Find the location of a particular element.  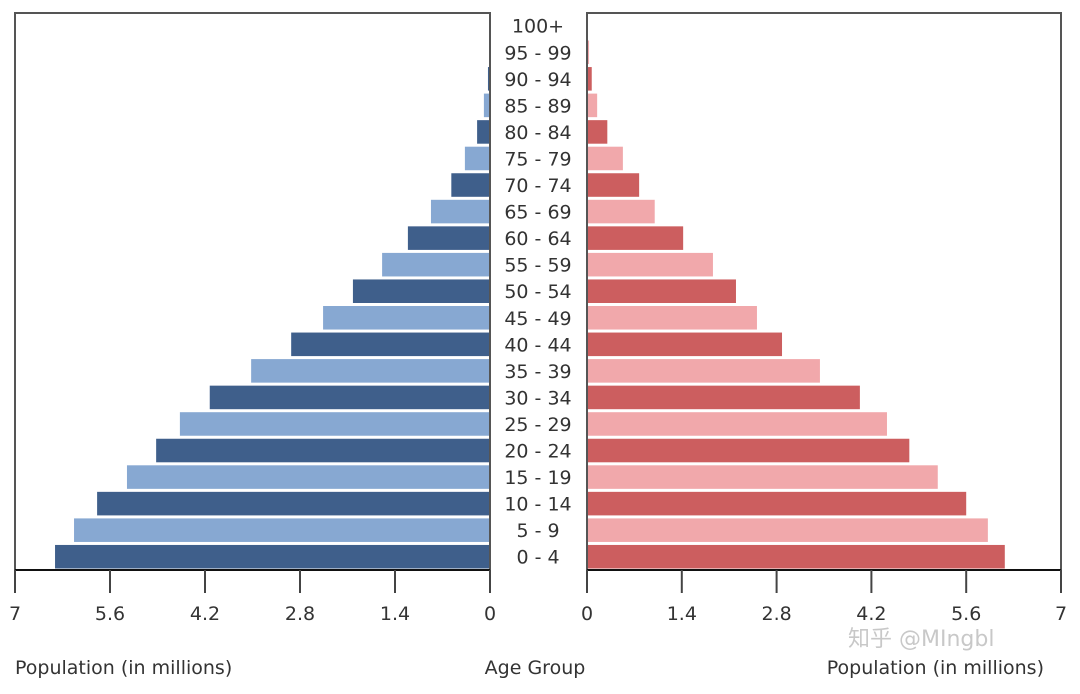

age-label: 15 - 19 is located at coordinates (537, 478).